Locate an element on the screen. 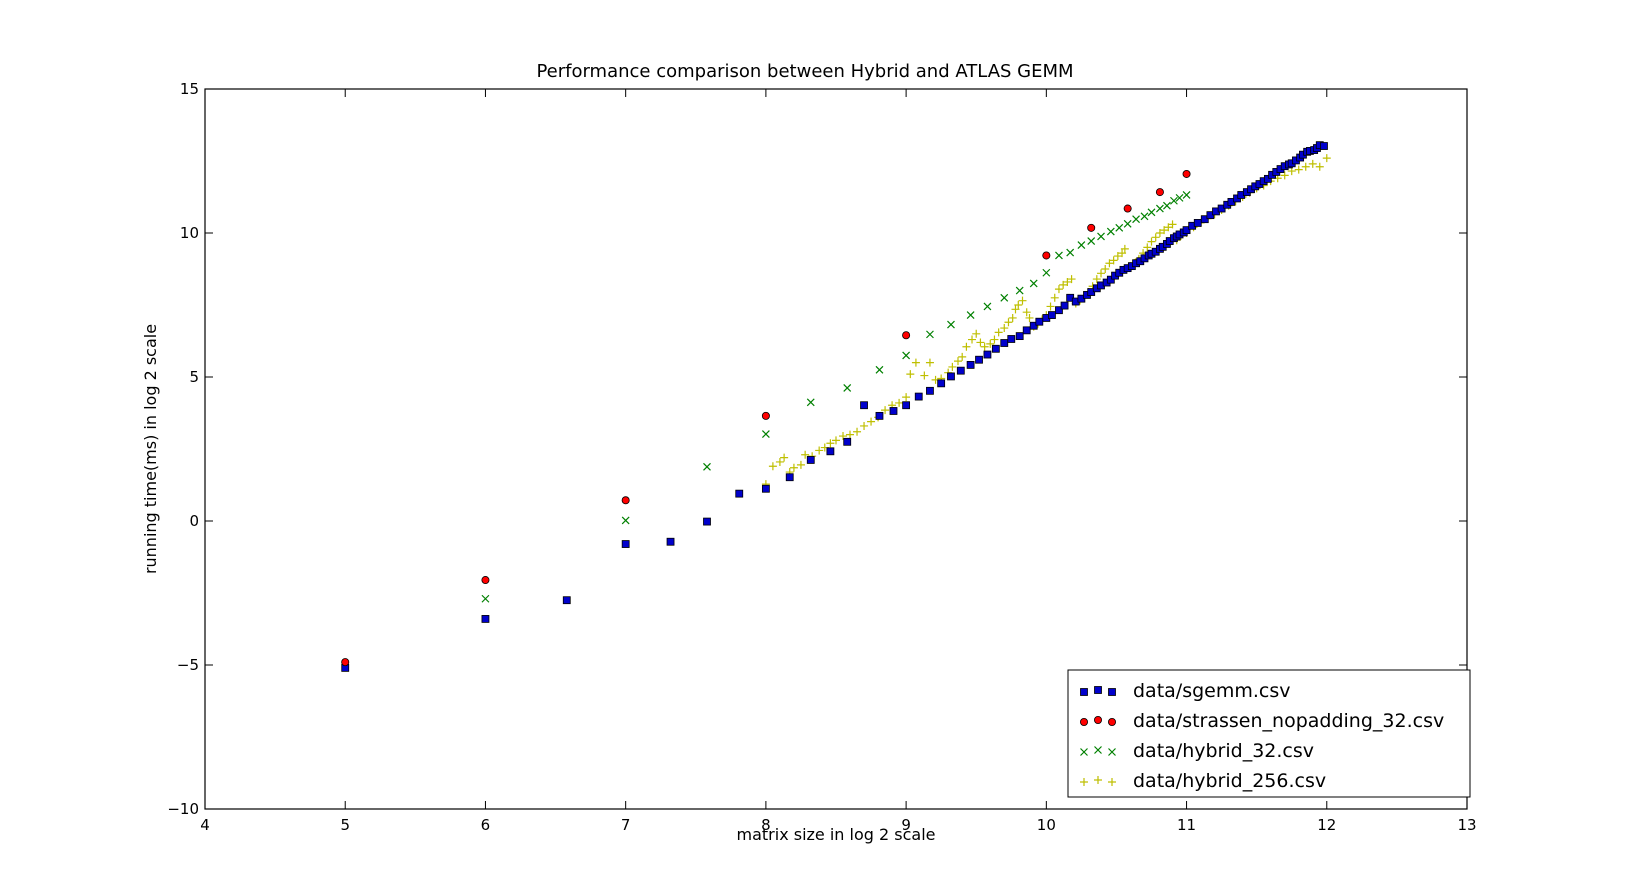 This screenshot has width=1626, height=887. y-tick: 10 is located at coordinates (823, 233).